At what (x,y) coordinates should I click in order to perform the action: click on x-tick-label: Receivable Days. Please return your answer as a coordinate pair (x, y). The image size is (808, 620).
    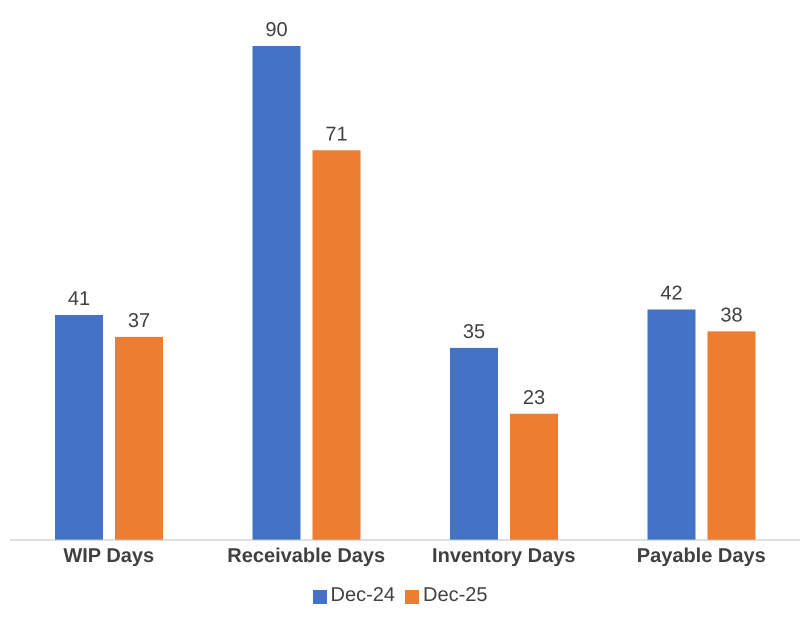
    Looking at the image, I should click on (306, 556).